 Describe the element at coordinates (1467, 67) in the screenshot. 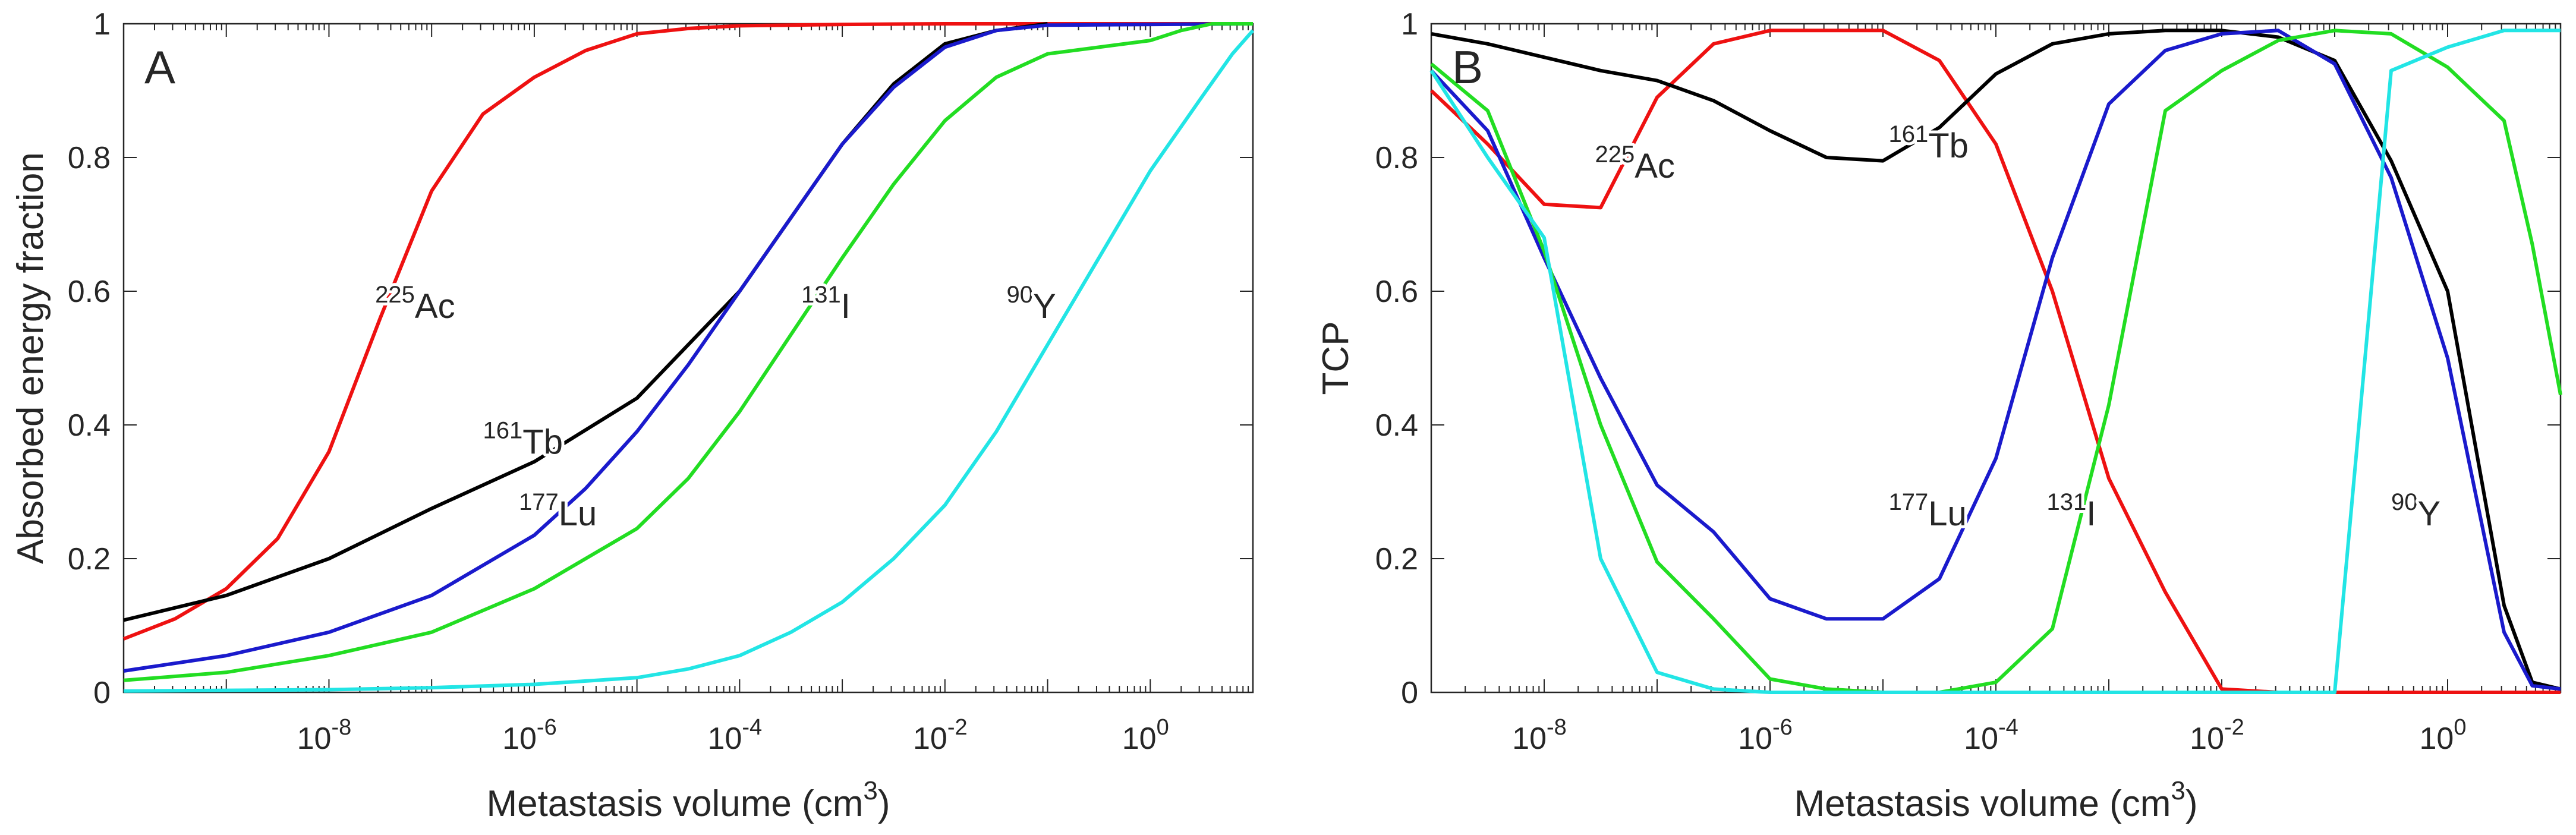

I see `panel-label: B` at that location.